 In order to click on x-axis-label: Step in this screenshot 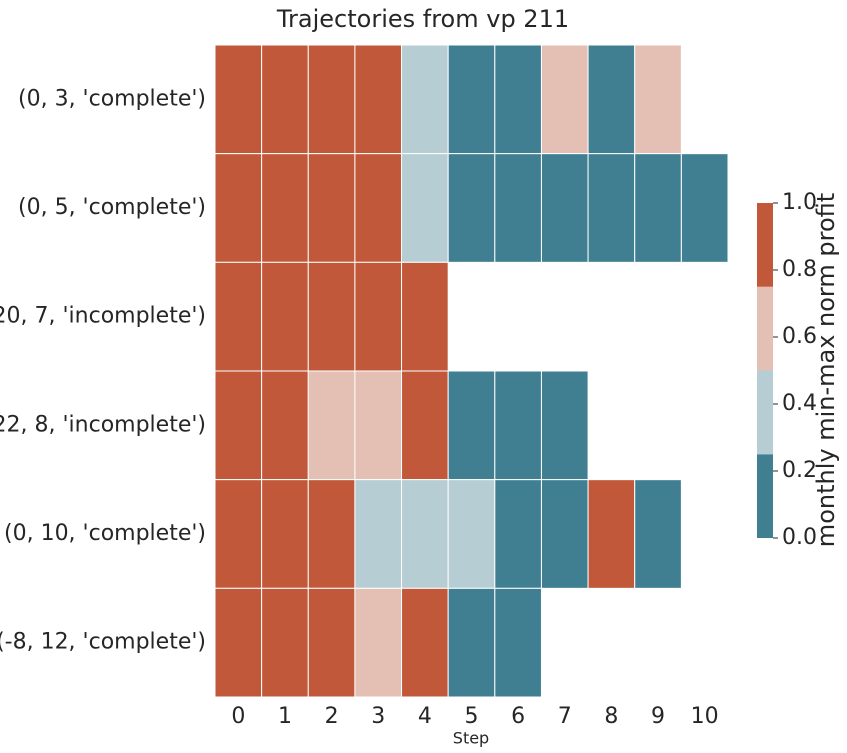, I will do `click(471, 738)`.